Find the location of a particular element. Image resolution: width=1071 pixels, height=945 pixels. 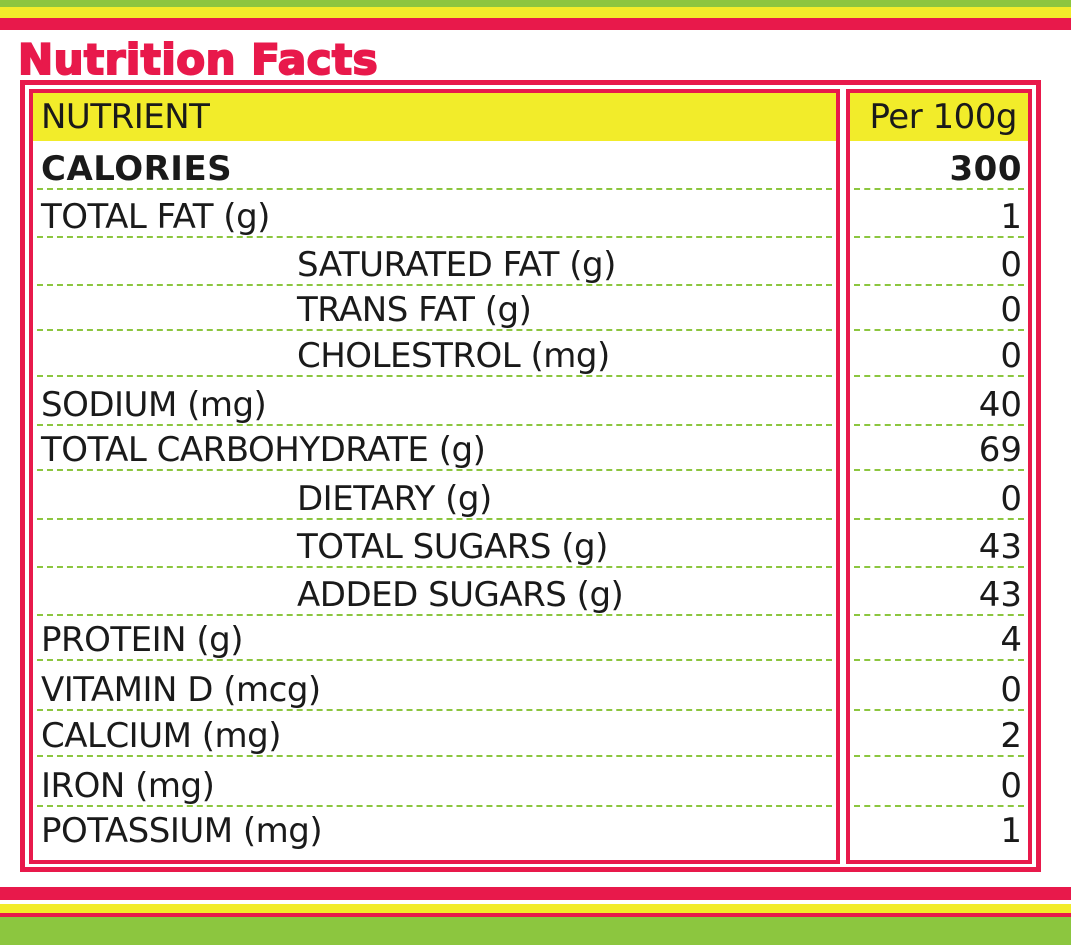

top-stripe-green is located at coordinates (535, 3).